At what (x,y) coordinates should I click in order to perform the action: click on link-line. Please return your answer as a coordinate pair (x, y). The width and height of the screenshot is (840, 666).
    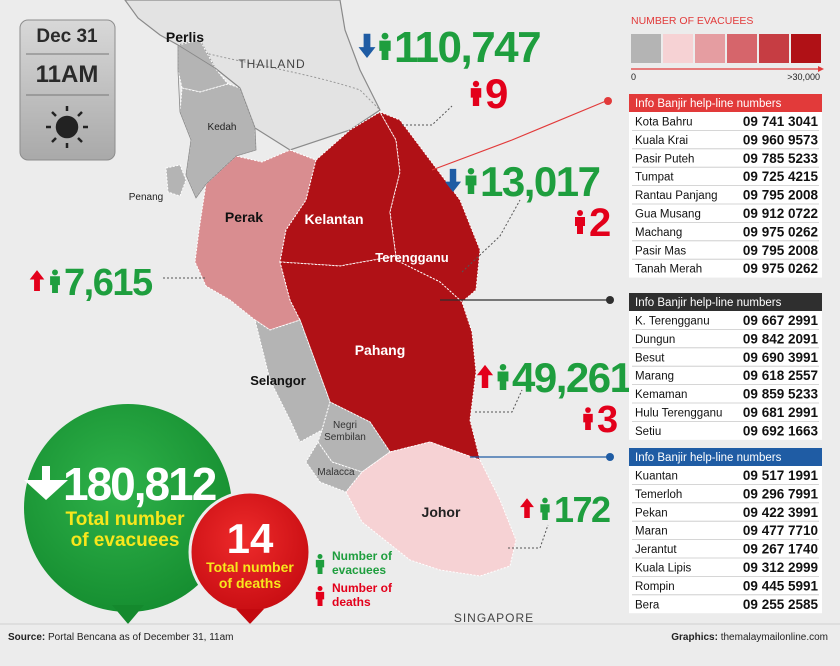
    Looking at the image, I should click on (519, 135).